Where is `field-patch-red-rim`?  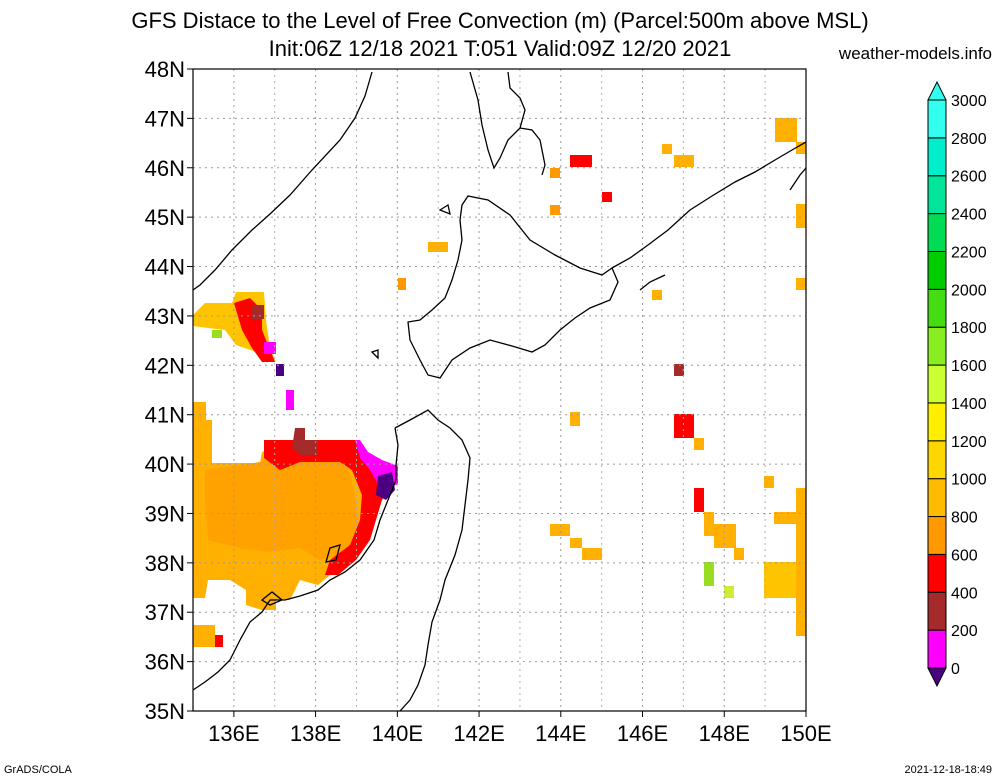
field-patch-red-rim is located at coordinates (329, 507).